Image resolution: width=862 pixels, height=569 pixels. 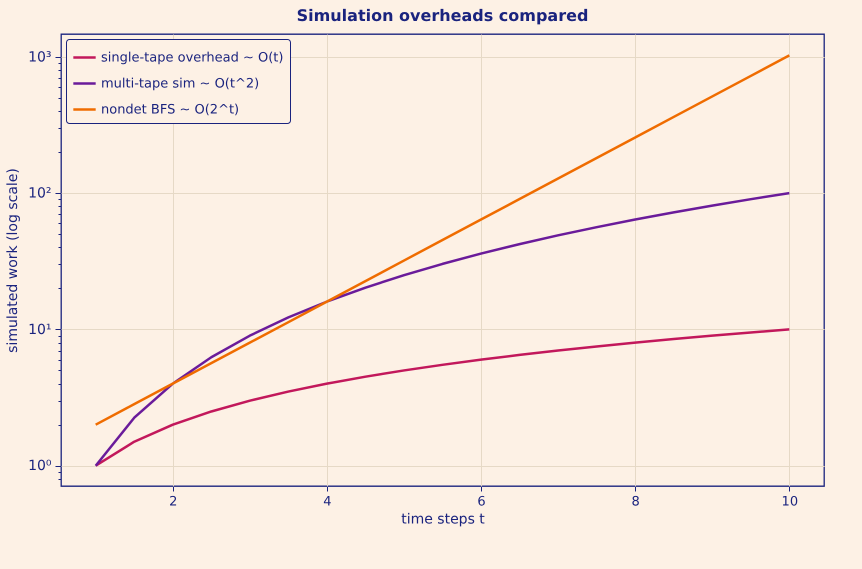 What do you see at coordinates (790, 502) in the screenshot?
I see `x-tick-label: 10` at bounding box center [790, 502].